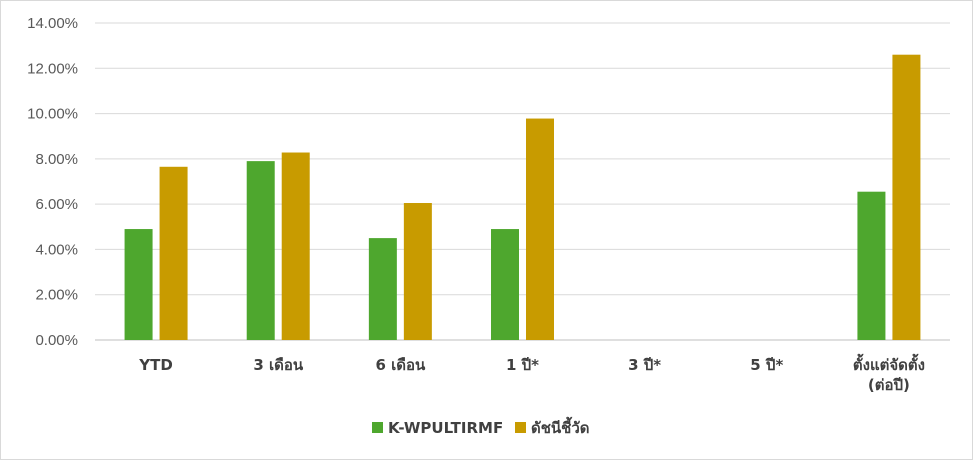 Image resolution: width=973 pixels, height=460 pixels. What do you see at coordinates (56, 249) in the screenshot?
I see `y-tick-label: 4.00%` at bounding box center [56, 249].